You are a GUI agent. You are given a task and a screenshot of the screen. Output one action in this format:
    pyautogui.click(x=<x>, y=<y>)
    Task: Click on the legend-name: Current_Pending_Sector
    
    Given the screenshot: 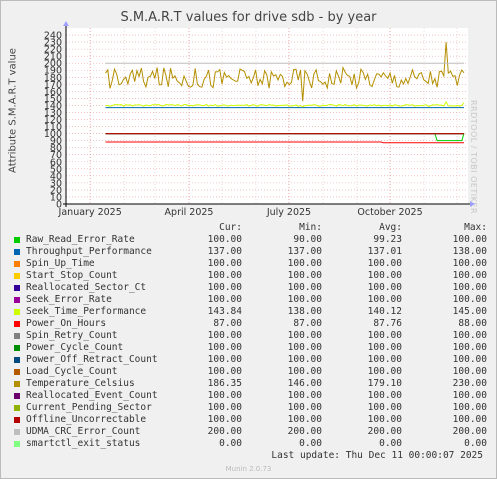 What is the action you would take?
    pyautogui.click(x=89, y=407)
    